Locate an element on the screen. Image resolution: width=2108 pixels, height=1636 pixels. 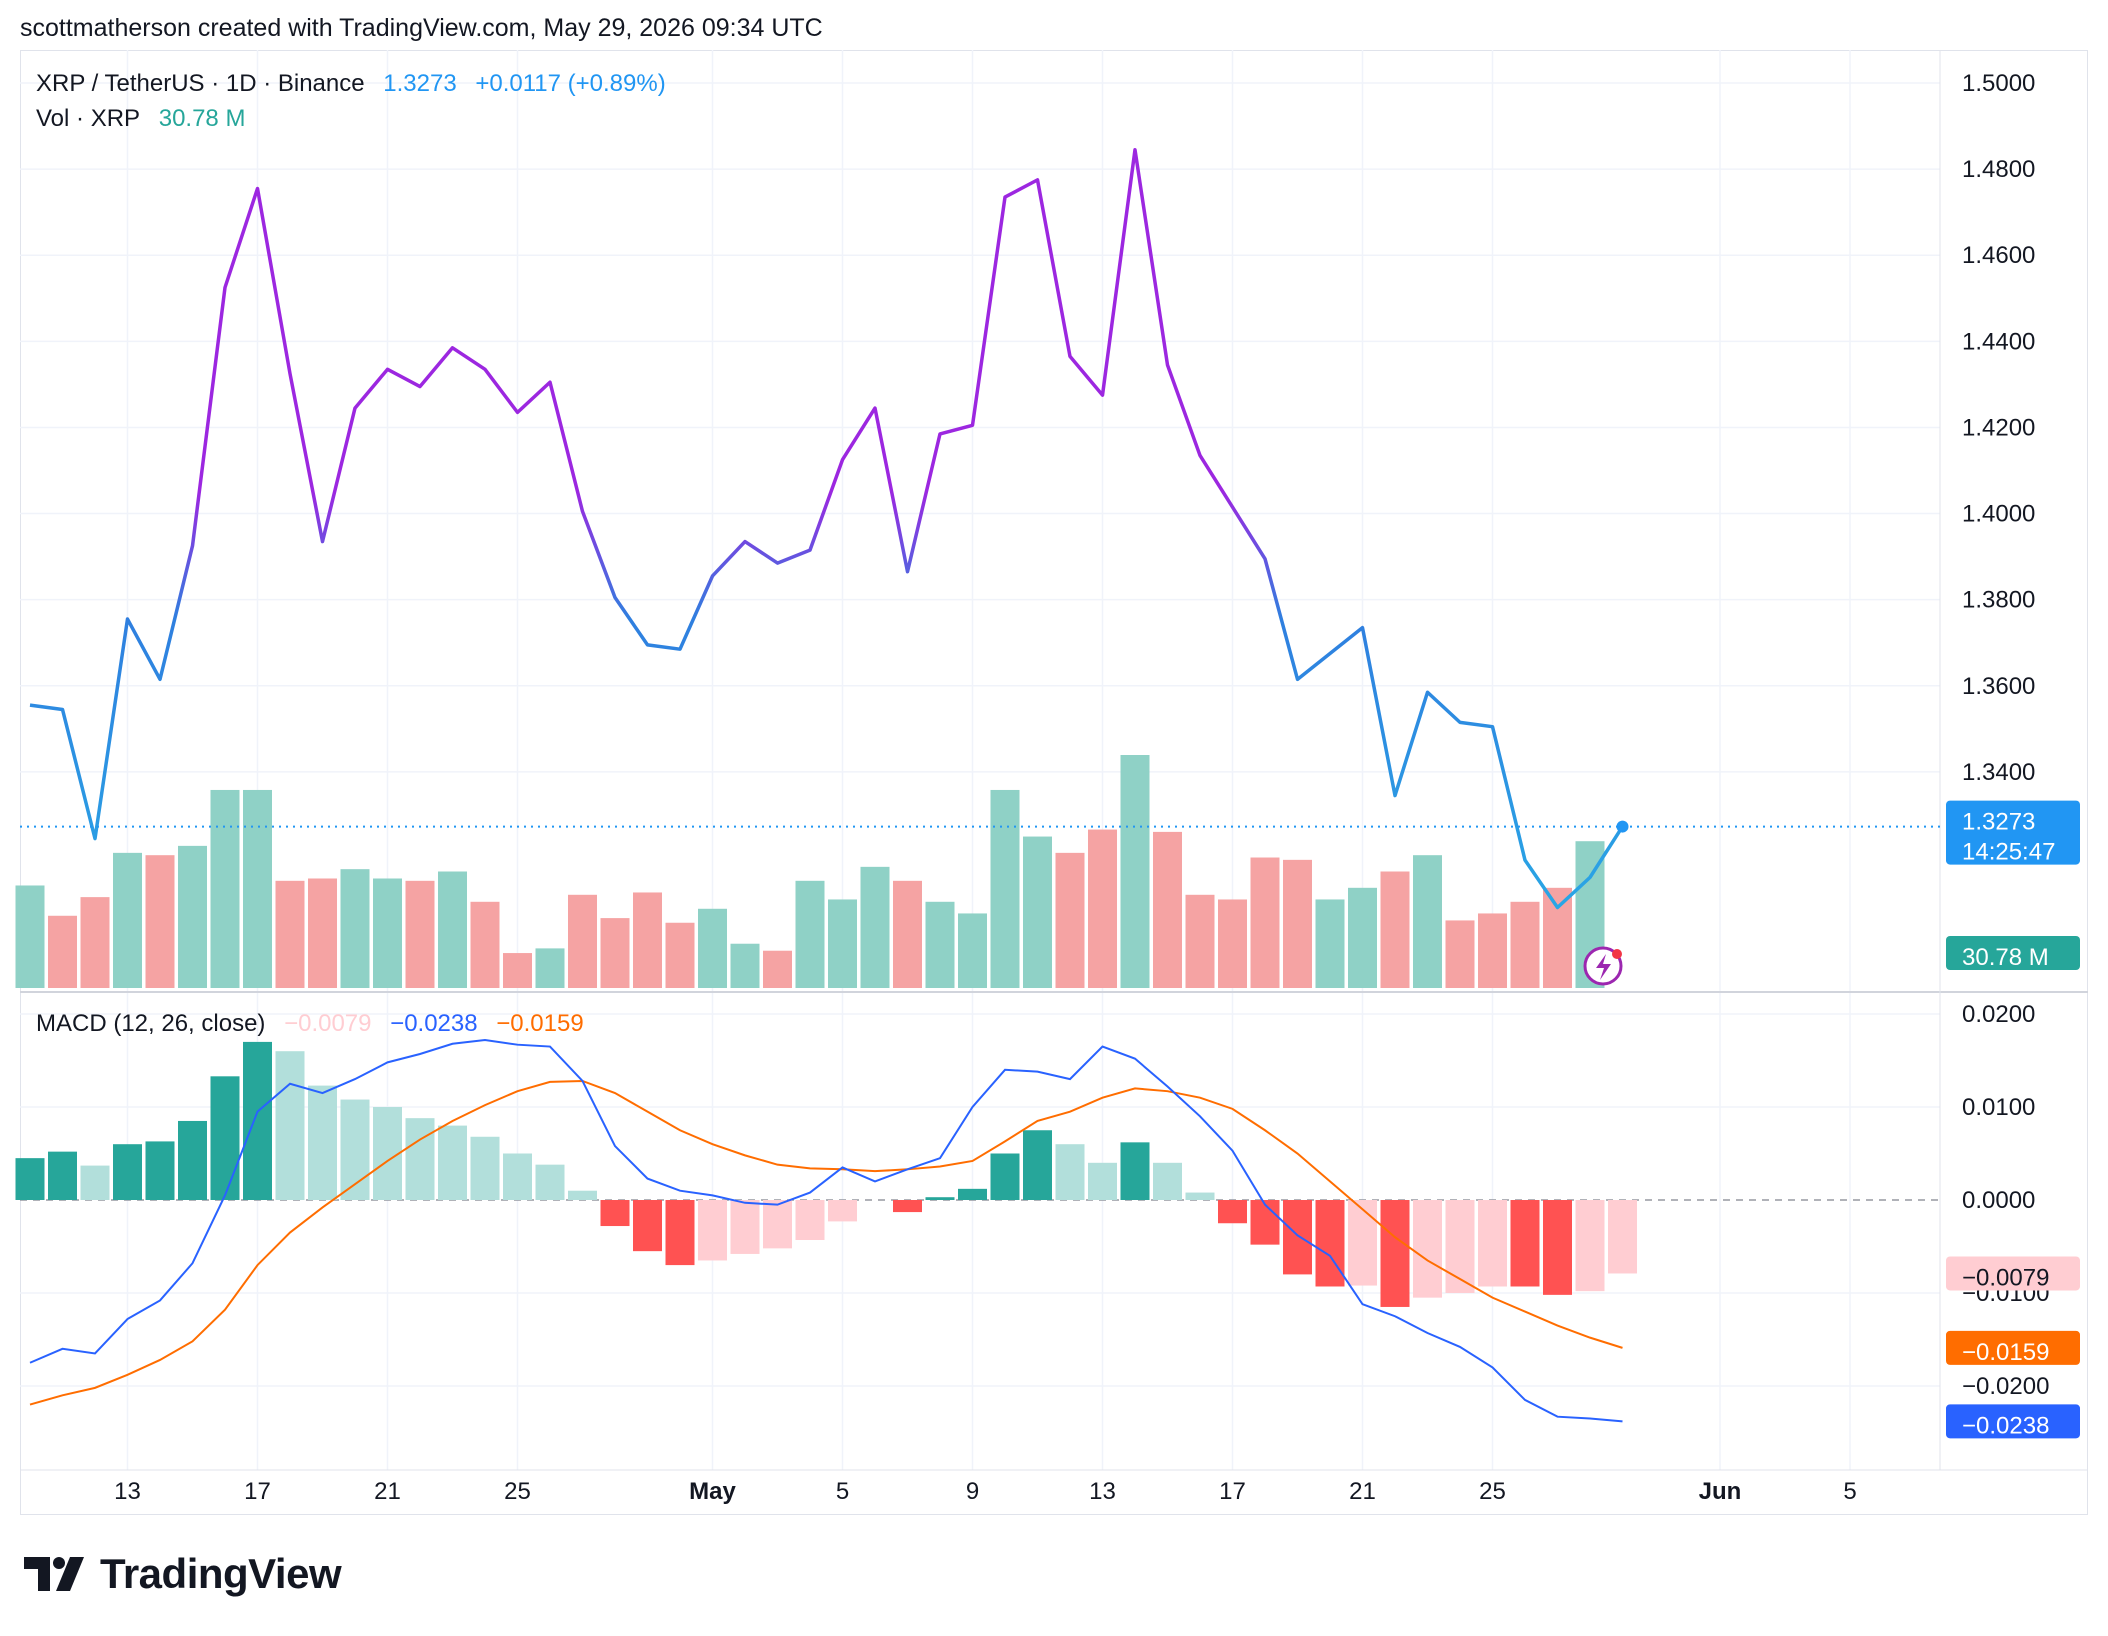
price-axis-tick-label: 1.4200 is located at coordinates (1998, 427).